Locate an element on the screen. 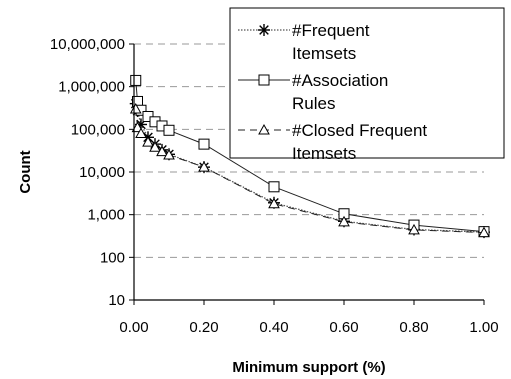 Image resolution: width=511 pixels, height=379 pixels. legend-label: #Frequent is located at coordinates (331, 30).